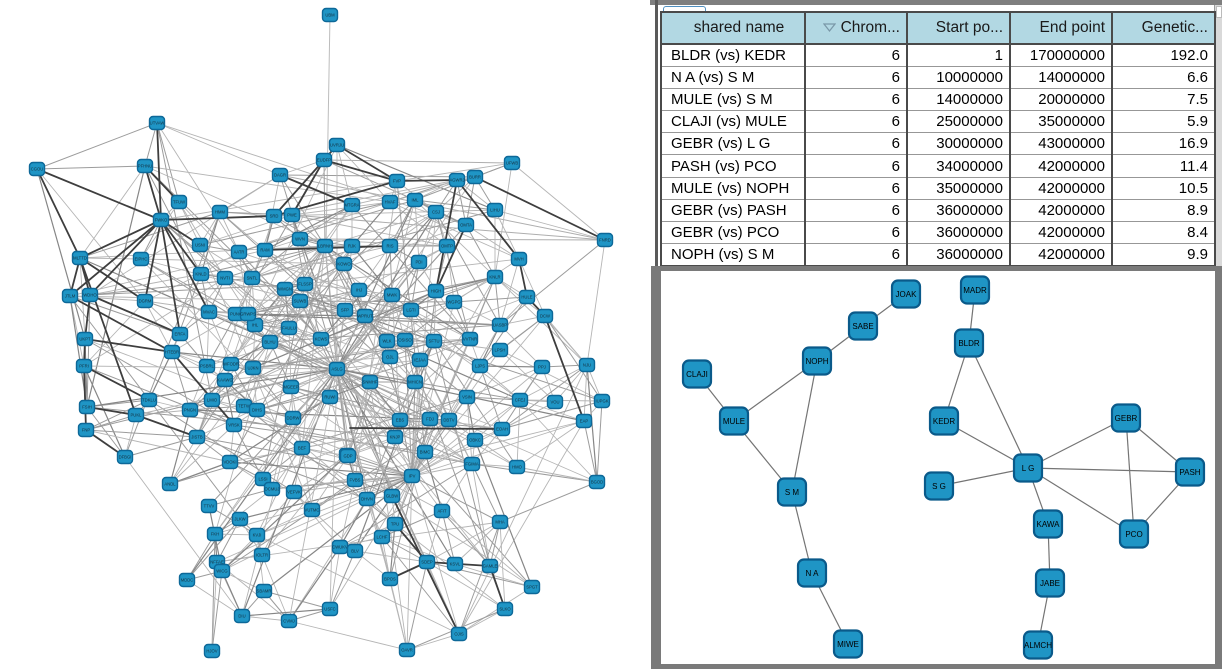  Describe the element at coordinates (532, 587) in the screenshot. I see `svg-text: SPGT` at that location.